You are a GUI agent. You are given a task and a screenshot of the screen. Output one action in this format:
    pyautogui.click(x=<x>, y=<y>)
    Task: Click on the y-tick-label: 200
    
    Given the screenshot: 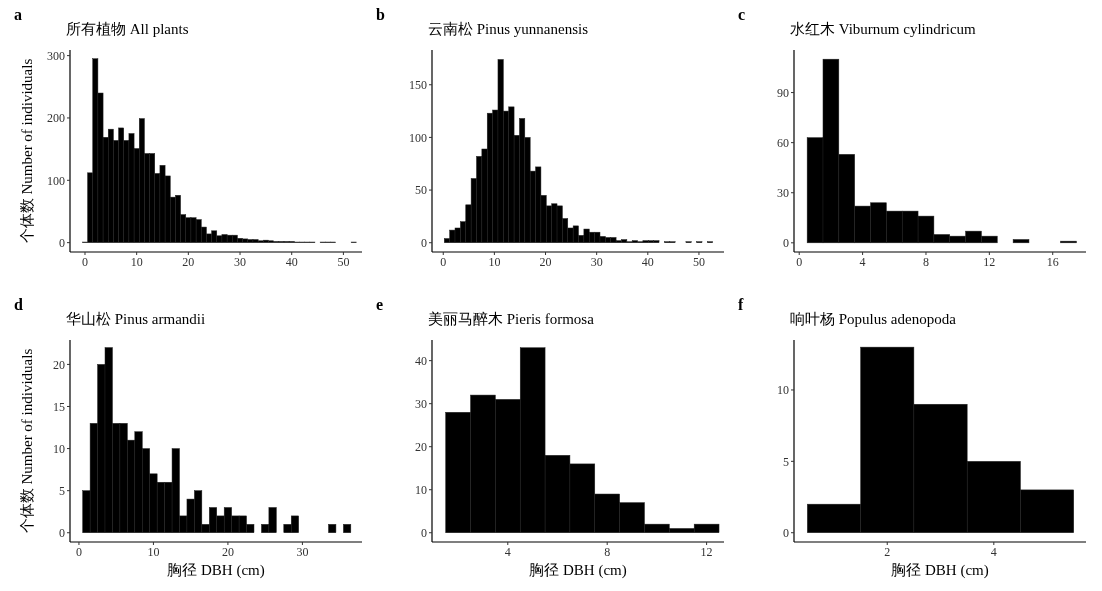 What is the action you would take?
    pyautogui.click(x=56, y=118)
    